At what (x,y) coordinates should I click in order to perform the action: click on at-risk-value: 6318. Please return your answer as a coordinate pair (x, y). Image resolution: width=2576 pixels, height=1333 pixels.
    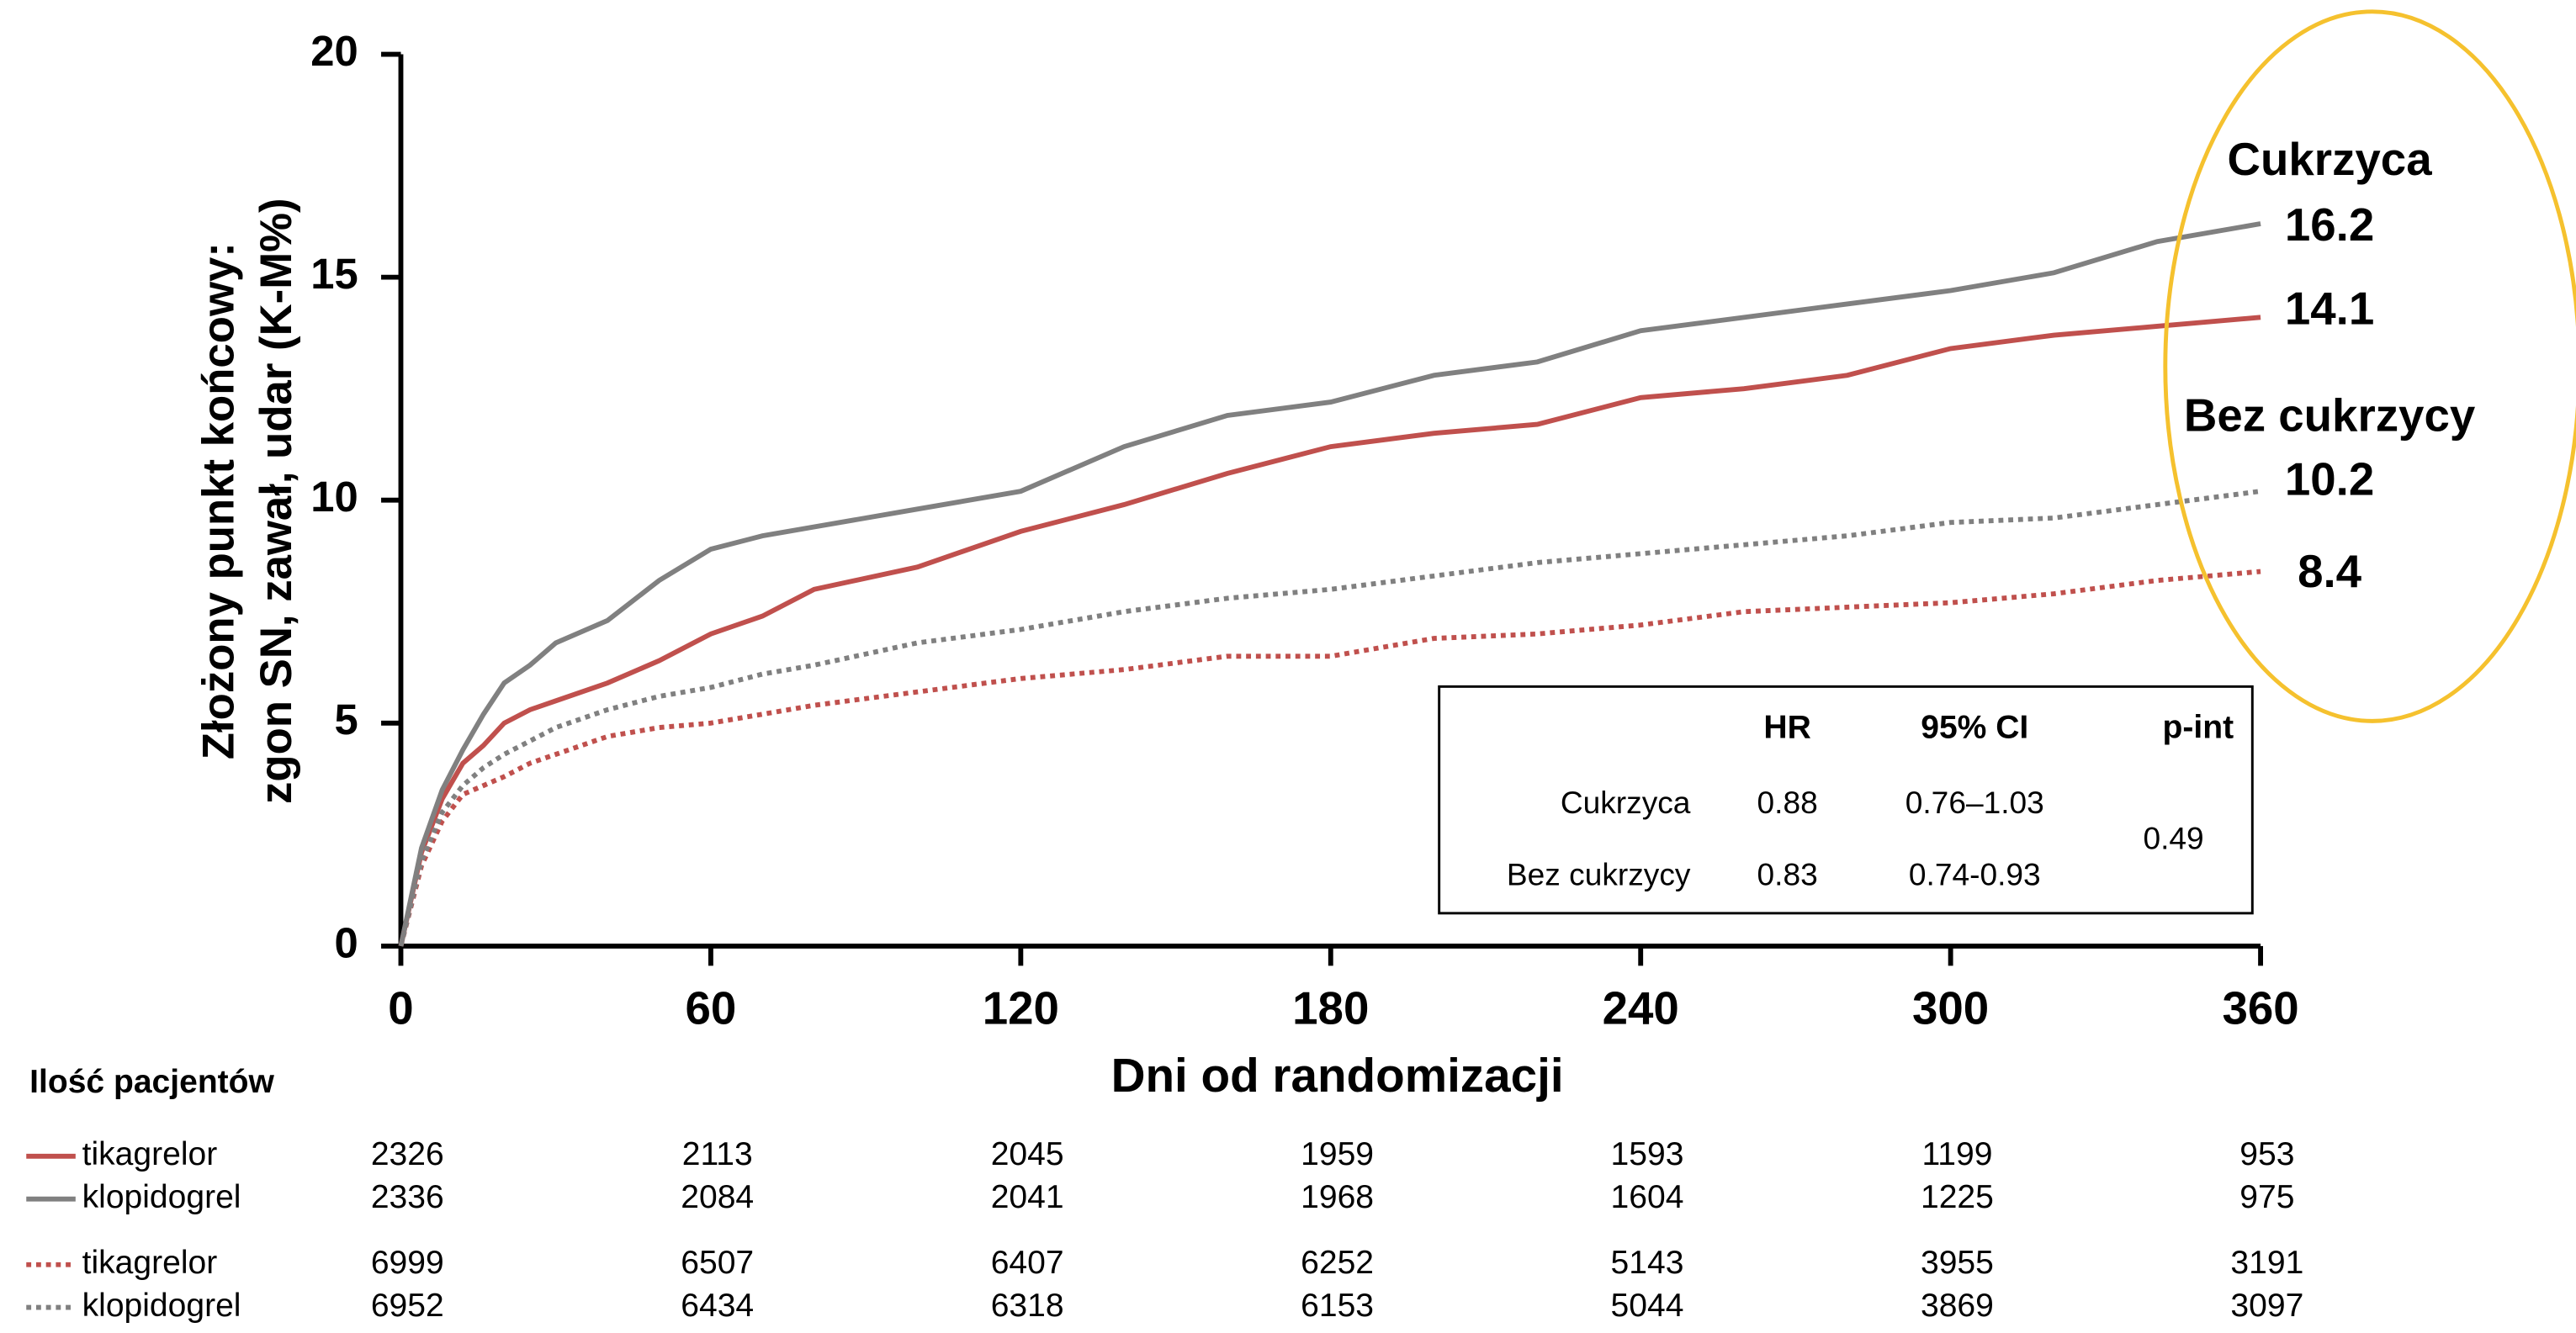
    Looking at the image, I should click on (1027, 1306).